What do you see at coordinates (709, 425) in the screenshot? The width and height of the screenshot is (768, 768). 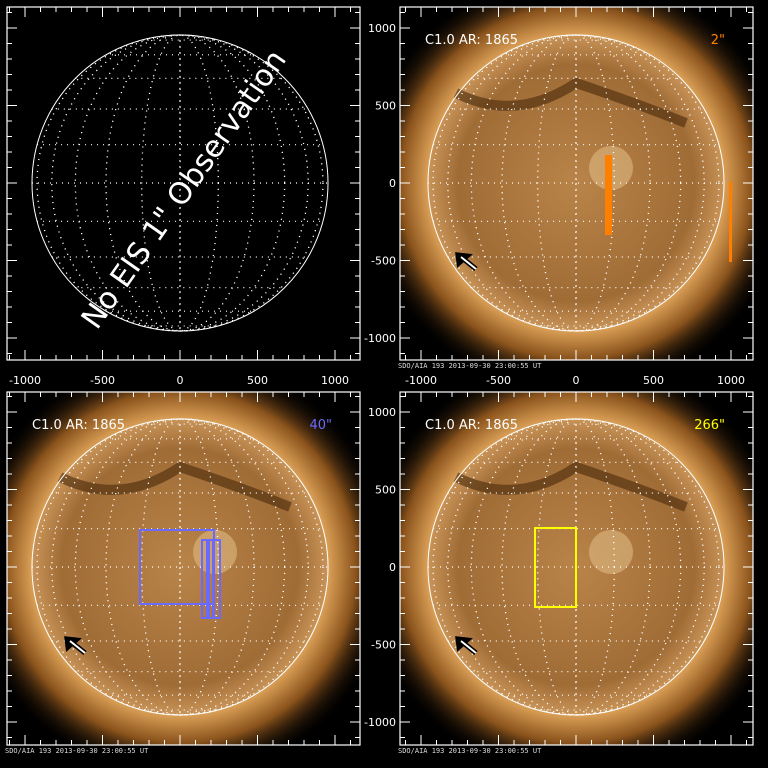 I see `scale-label: 266"` at bounding box center [709, 425].